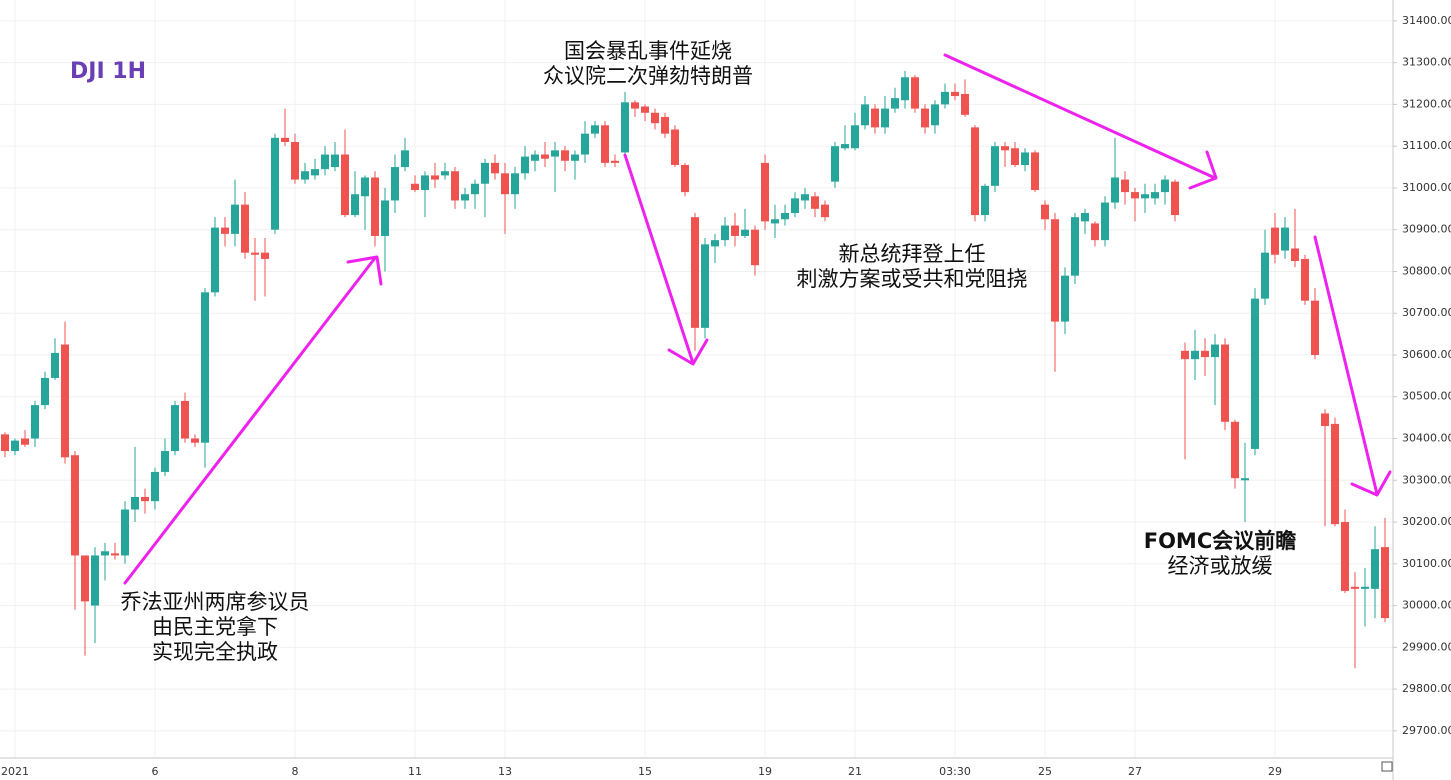 The height and width of the screenshot is (780, 1451). What do you see at coordinates (912, 279) in the screenshot?
I see `annotation-text: 刺激方案或受共和党阻挠` at bounding box center [912, 279].